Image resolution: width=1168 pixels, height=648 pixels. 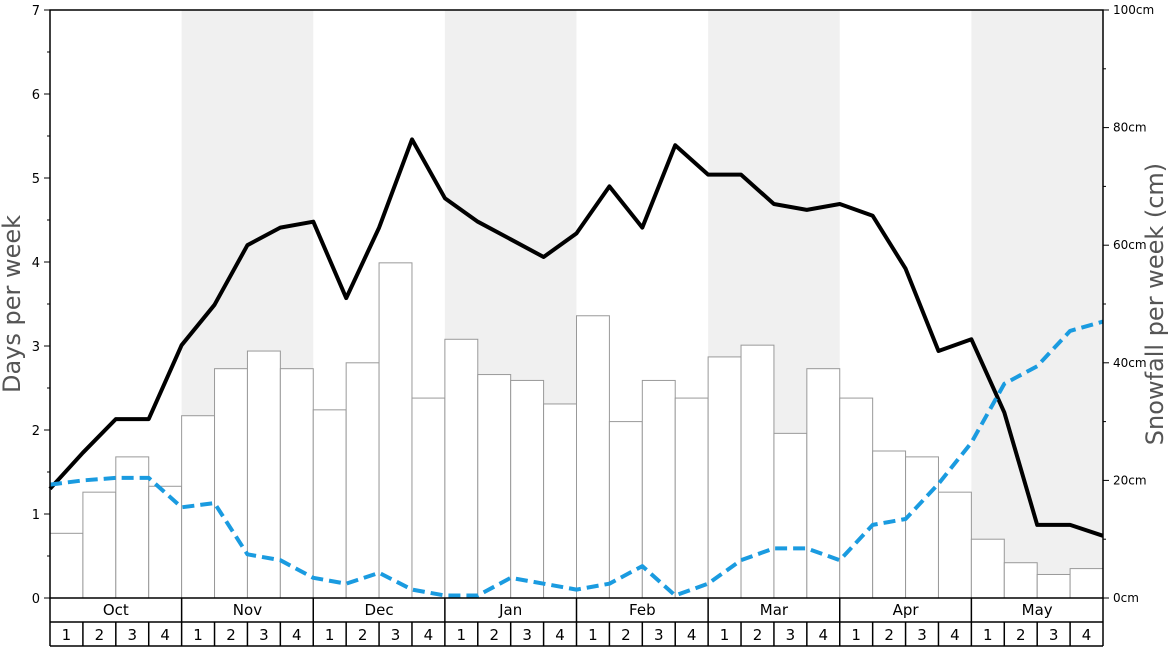 I want to click on right-tick-label: 60cm, so click(x=1130, y=245).